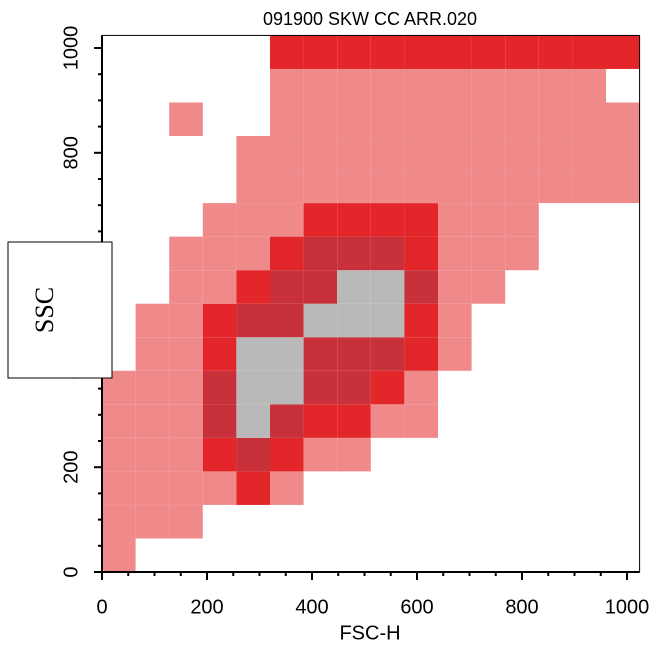 This screenshot has width=657, height=646. I want to click on chart-title: 091900 SKW CC ARR.020, so click(370, 19).